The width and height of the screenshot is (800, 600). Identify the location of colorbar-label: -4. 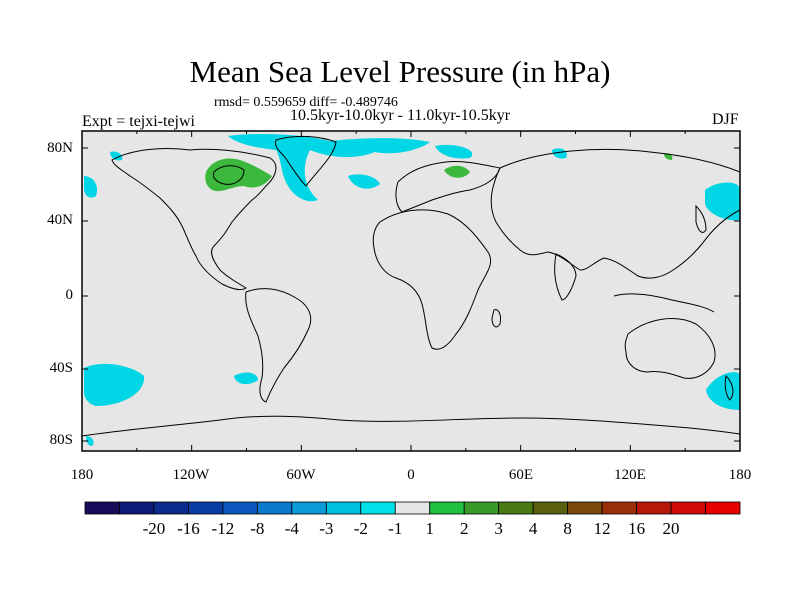
(291, 528).